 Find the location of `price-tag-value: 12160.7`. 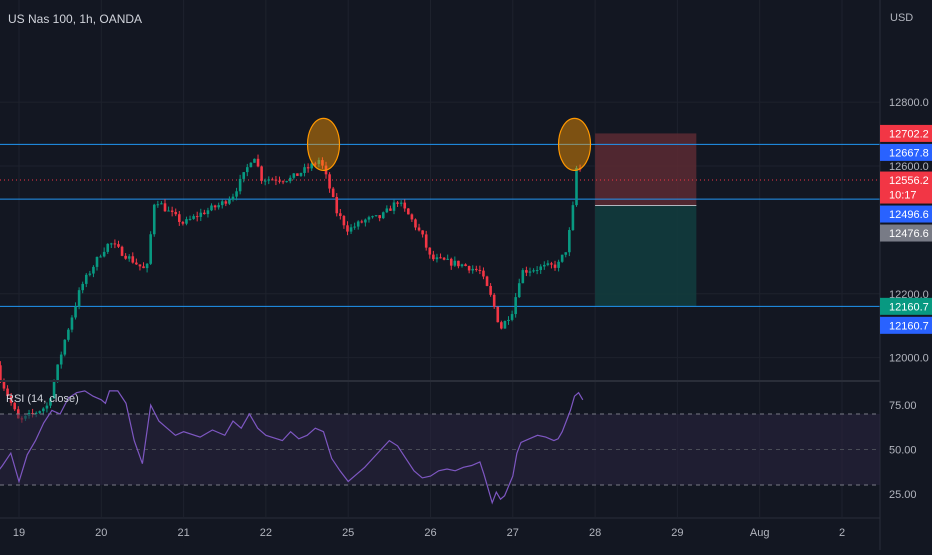

price-tag-value: 12160.7 is located at coordinates (909, 326).